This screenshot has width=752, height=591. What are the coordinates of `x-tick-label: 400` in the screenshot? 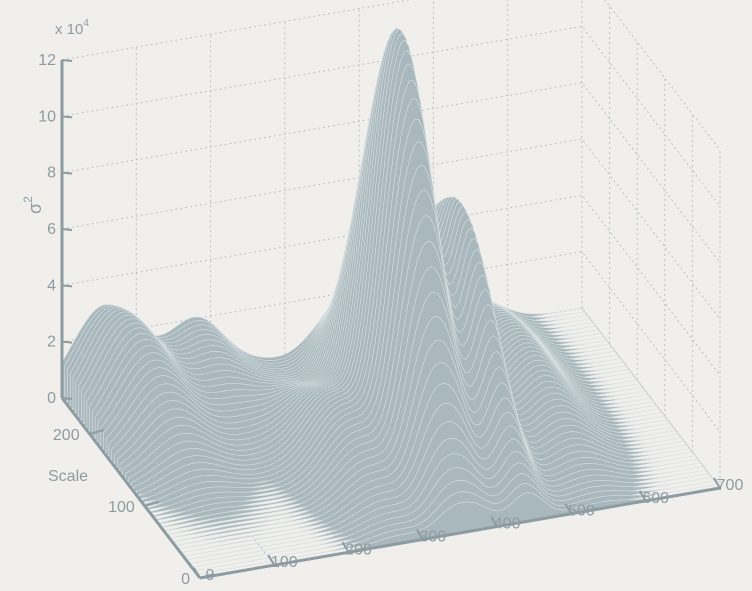 It's located at (507, 524).